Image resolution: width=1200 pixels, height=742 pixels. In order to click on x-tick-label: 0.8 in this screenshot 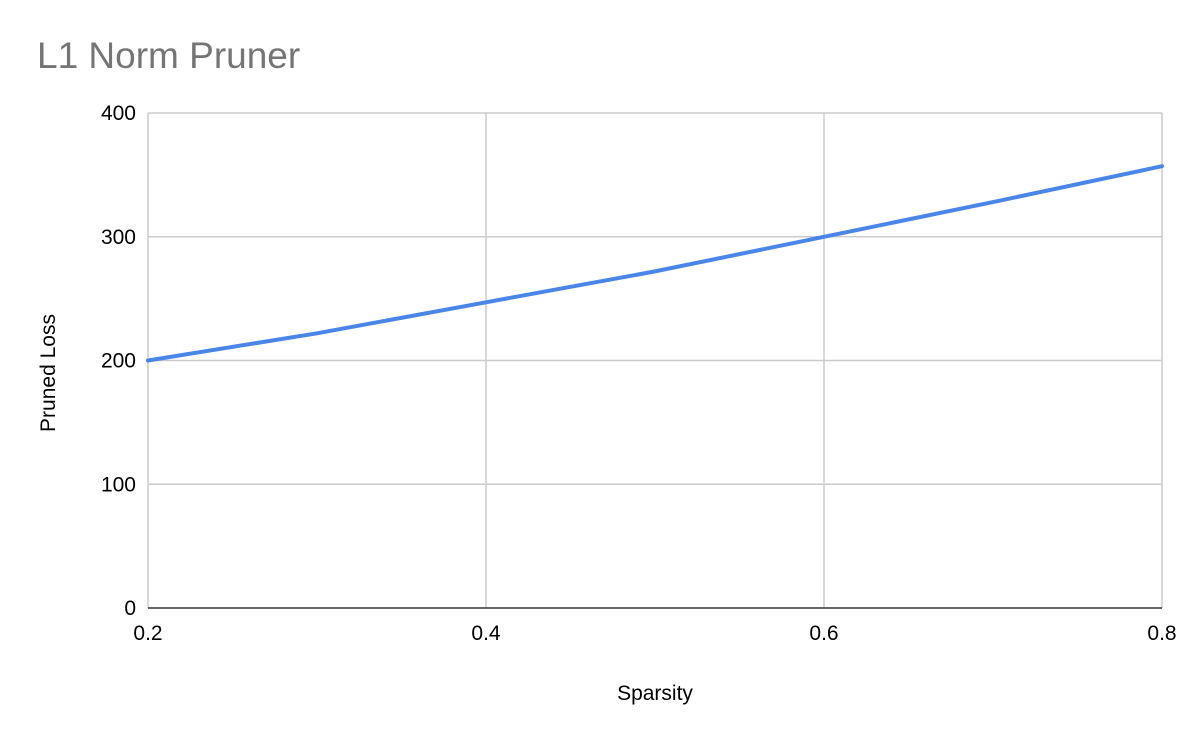, I will do `click(1161, 633)`.